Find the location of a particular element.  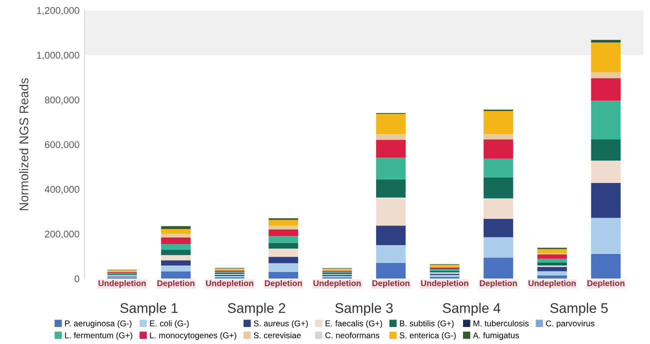

legend-label: E. coli (G-) is located at coordinates (169, 324).